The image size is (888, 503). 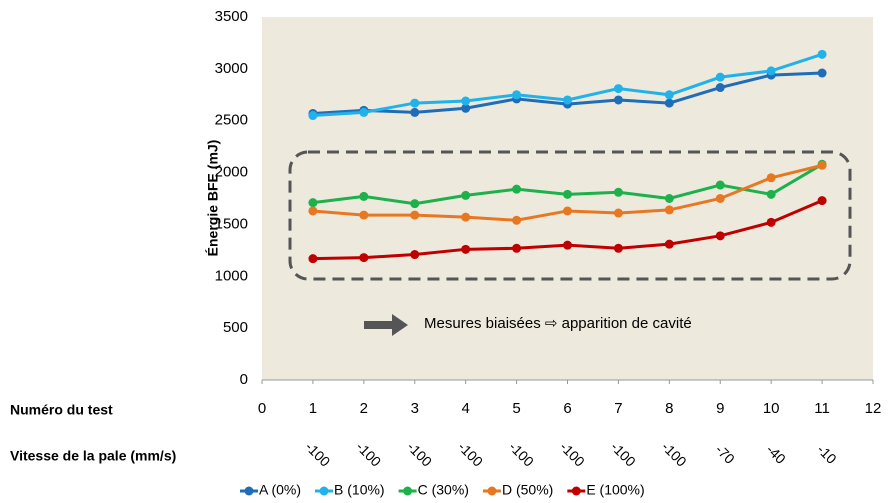 What do you see at coordinates (231, 172) in the screenshot?
I see `y-tick-label: 2000` at bounding box center [231, 172].